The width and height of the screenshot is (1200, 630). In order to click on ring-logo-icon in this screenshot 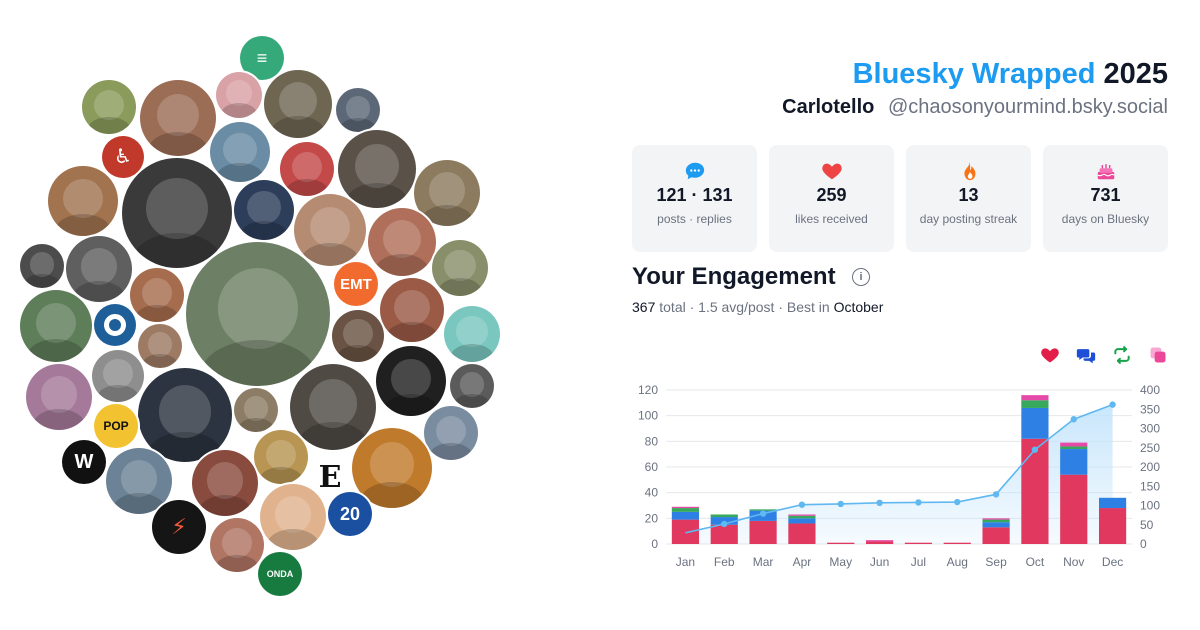, I will do `click(115, 325)`.